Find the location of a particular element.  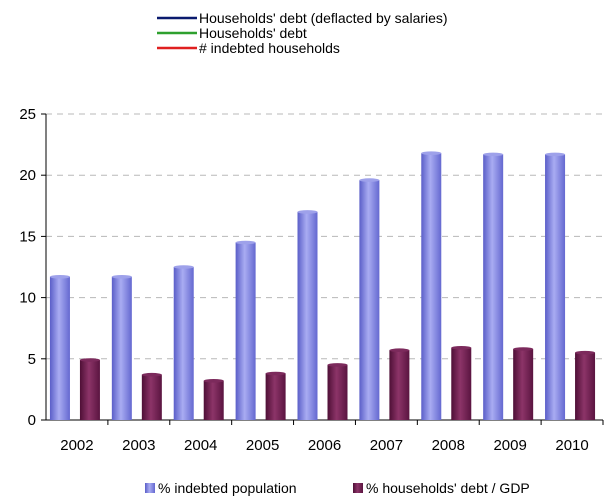

x-tick-label: 2007 is located at coordinates (386, 445).